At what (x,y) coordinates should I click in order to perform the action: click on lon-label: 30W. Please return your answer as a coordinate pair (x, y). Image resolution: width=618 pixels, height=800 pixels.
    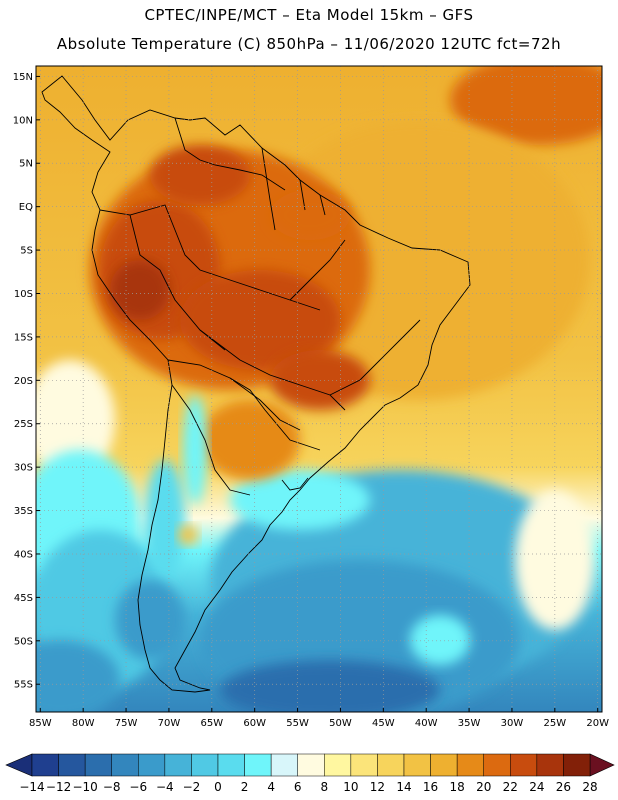
    Looking at the image, I should click on (512, 723).